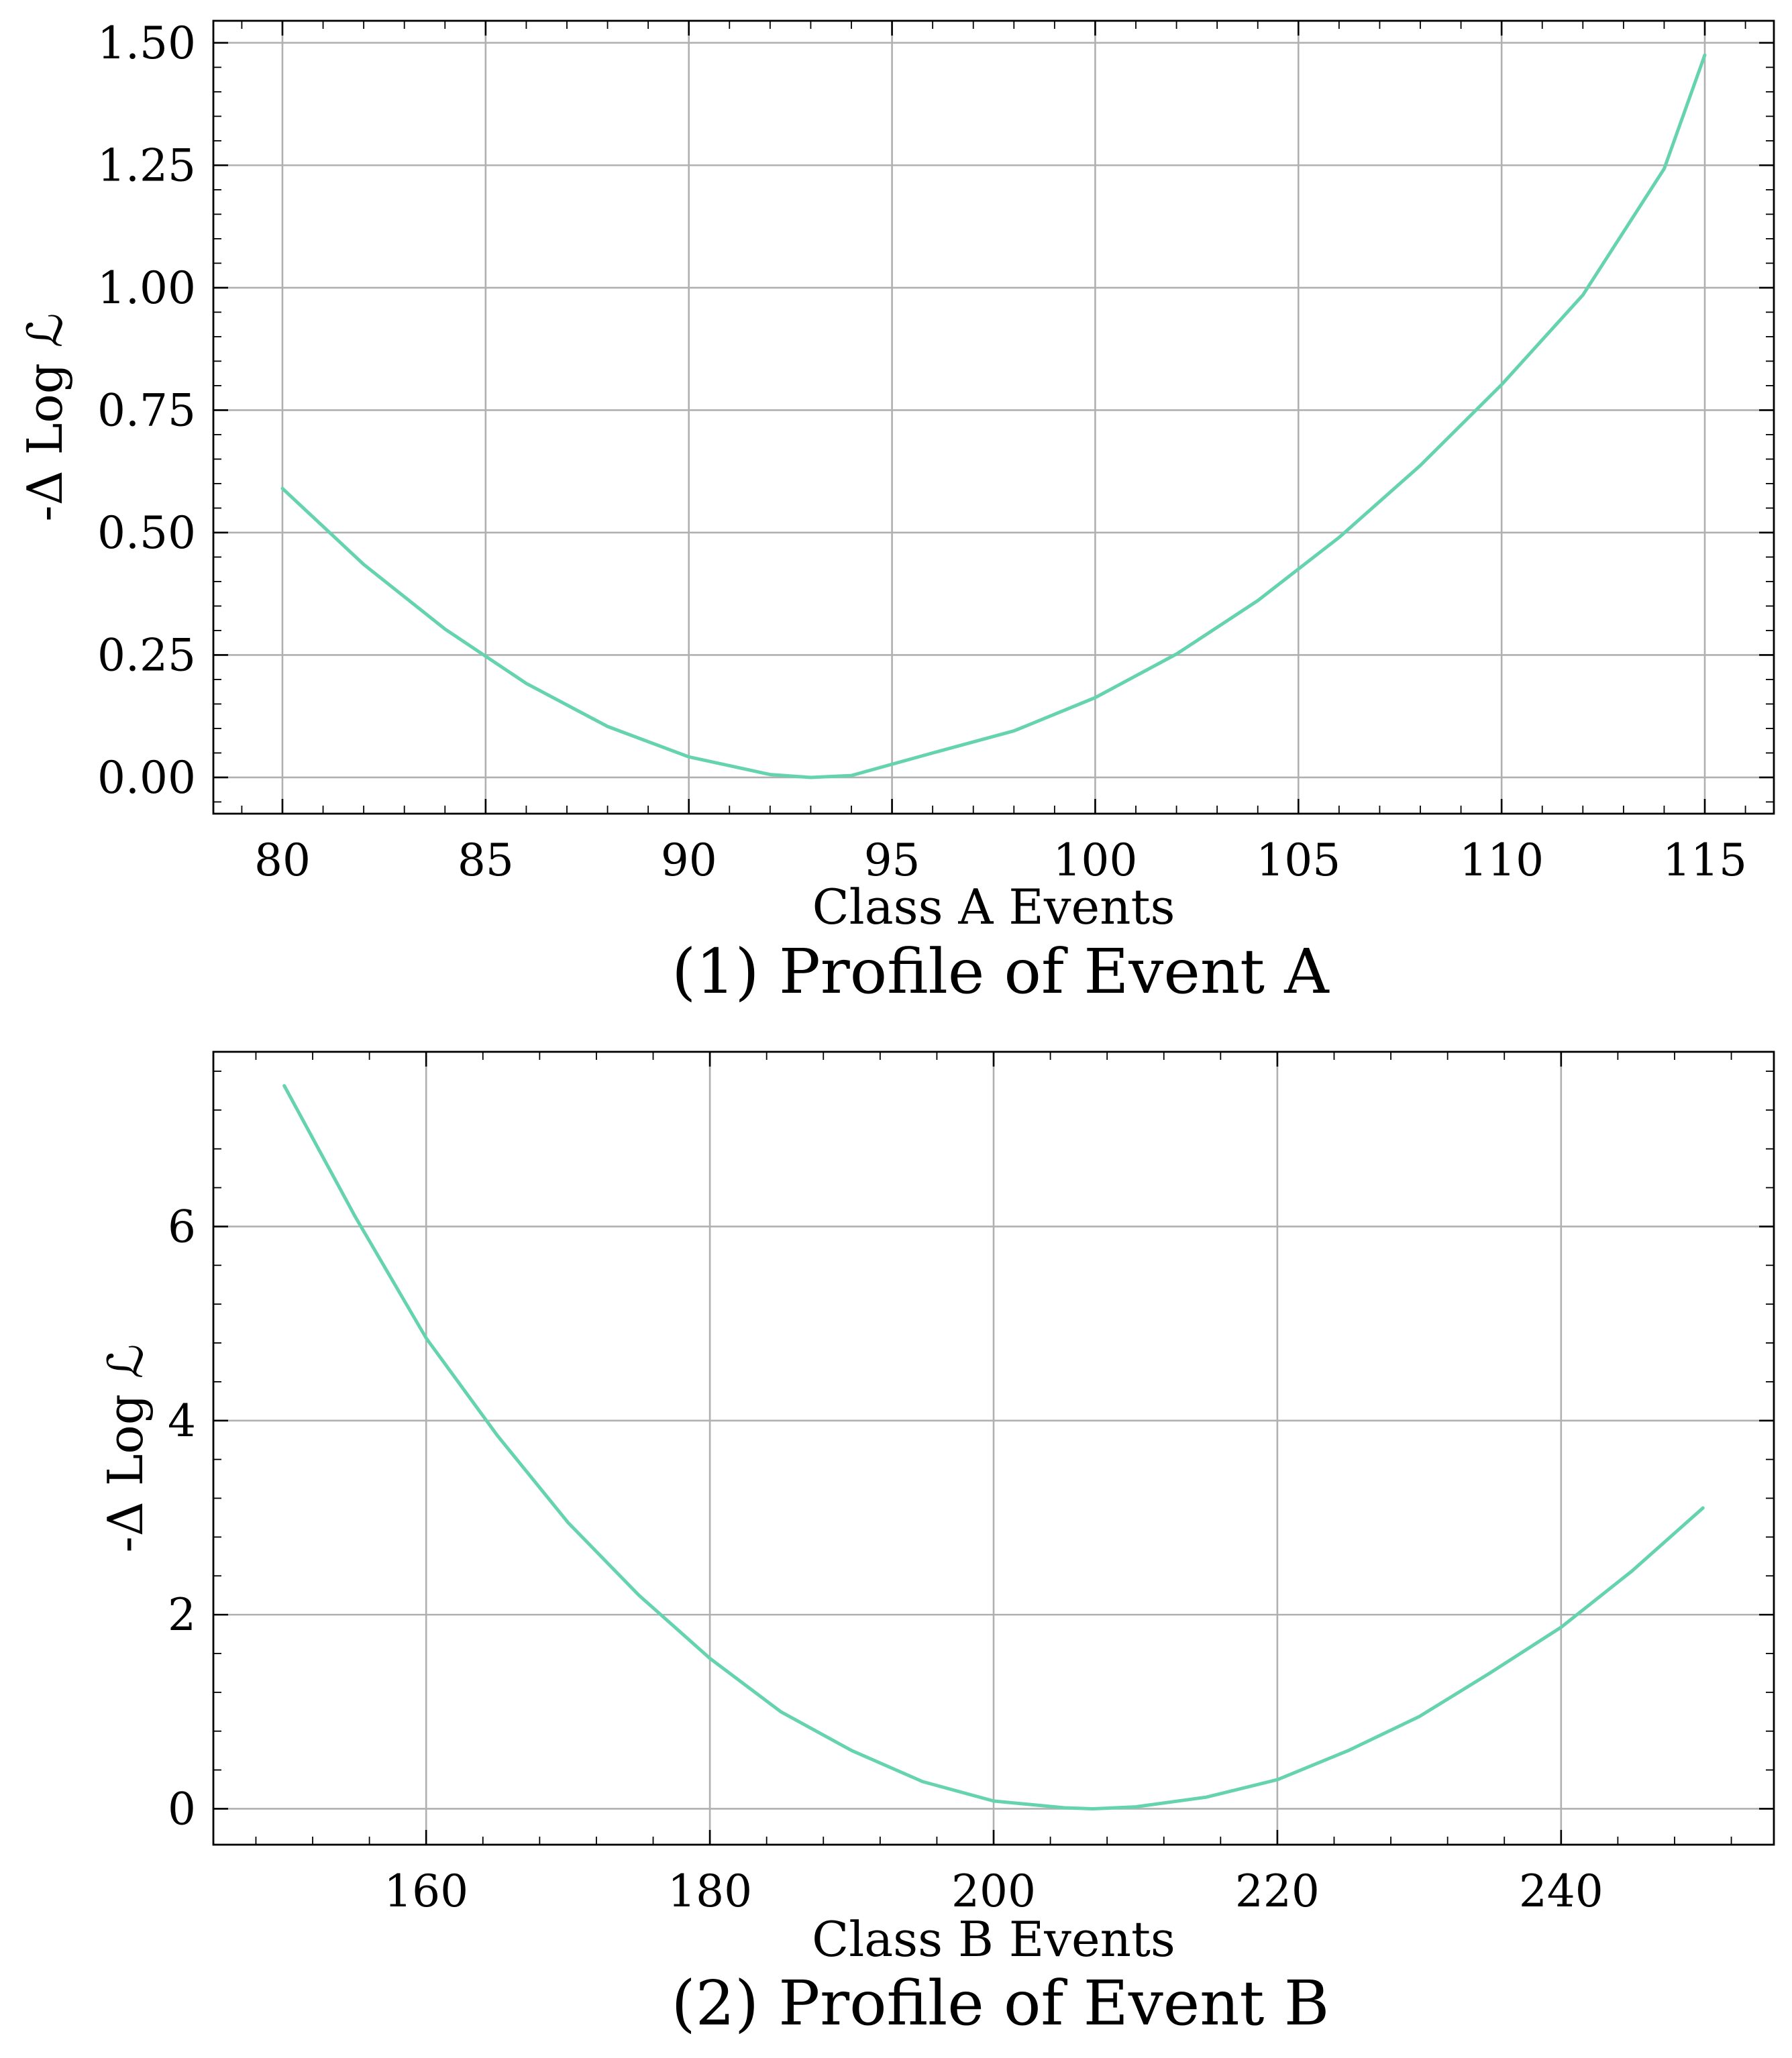 Image resolution: width=1792 pixels, height=2058 pixels. I want to click on x-tick-label: 85, so click(486, 860).